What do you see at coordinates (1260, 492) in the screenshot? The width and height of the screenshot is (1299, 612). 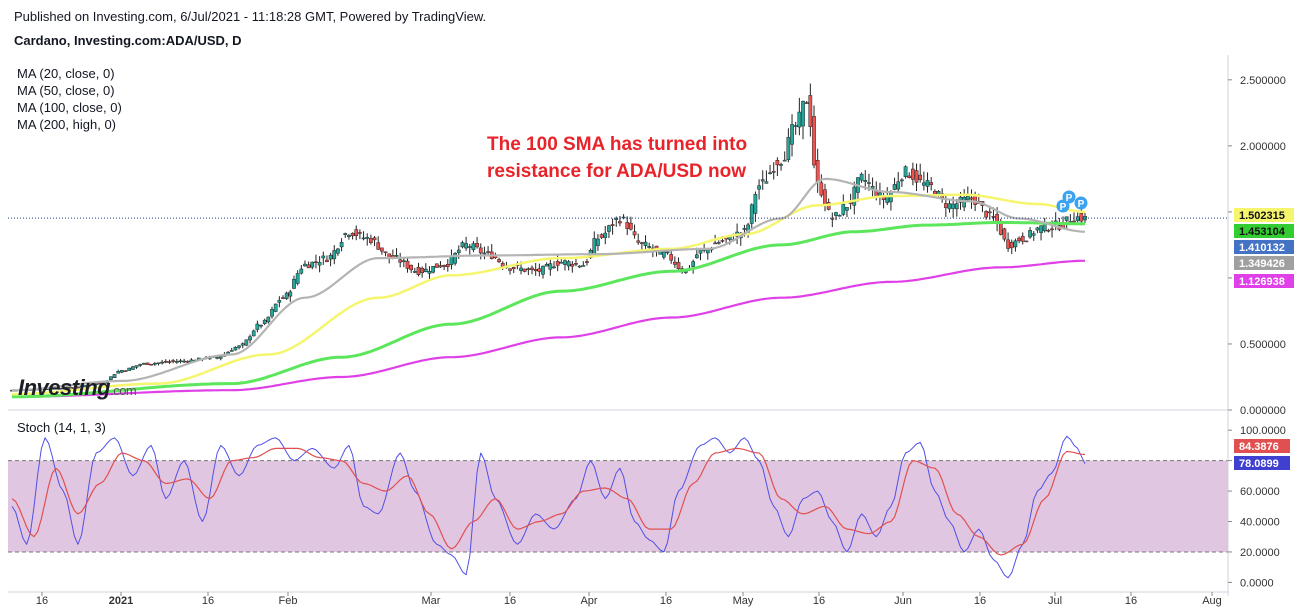 I see `stoch-tick-label: 60.0000` at bounding box center [1260, 492].